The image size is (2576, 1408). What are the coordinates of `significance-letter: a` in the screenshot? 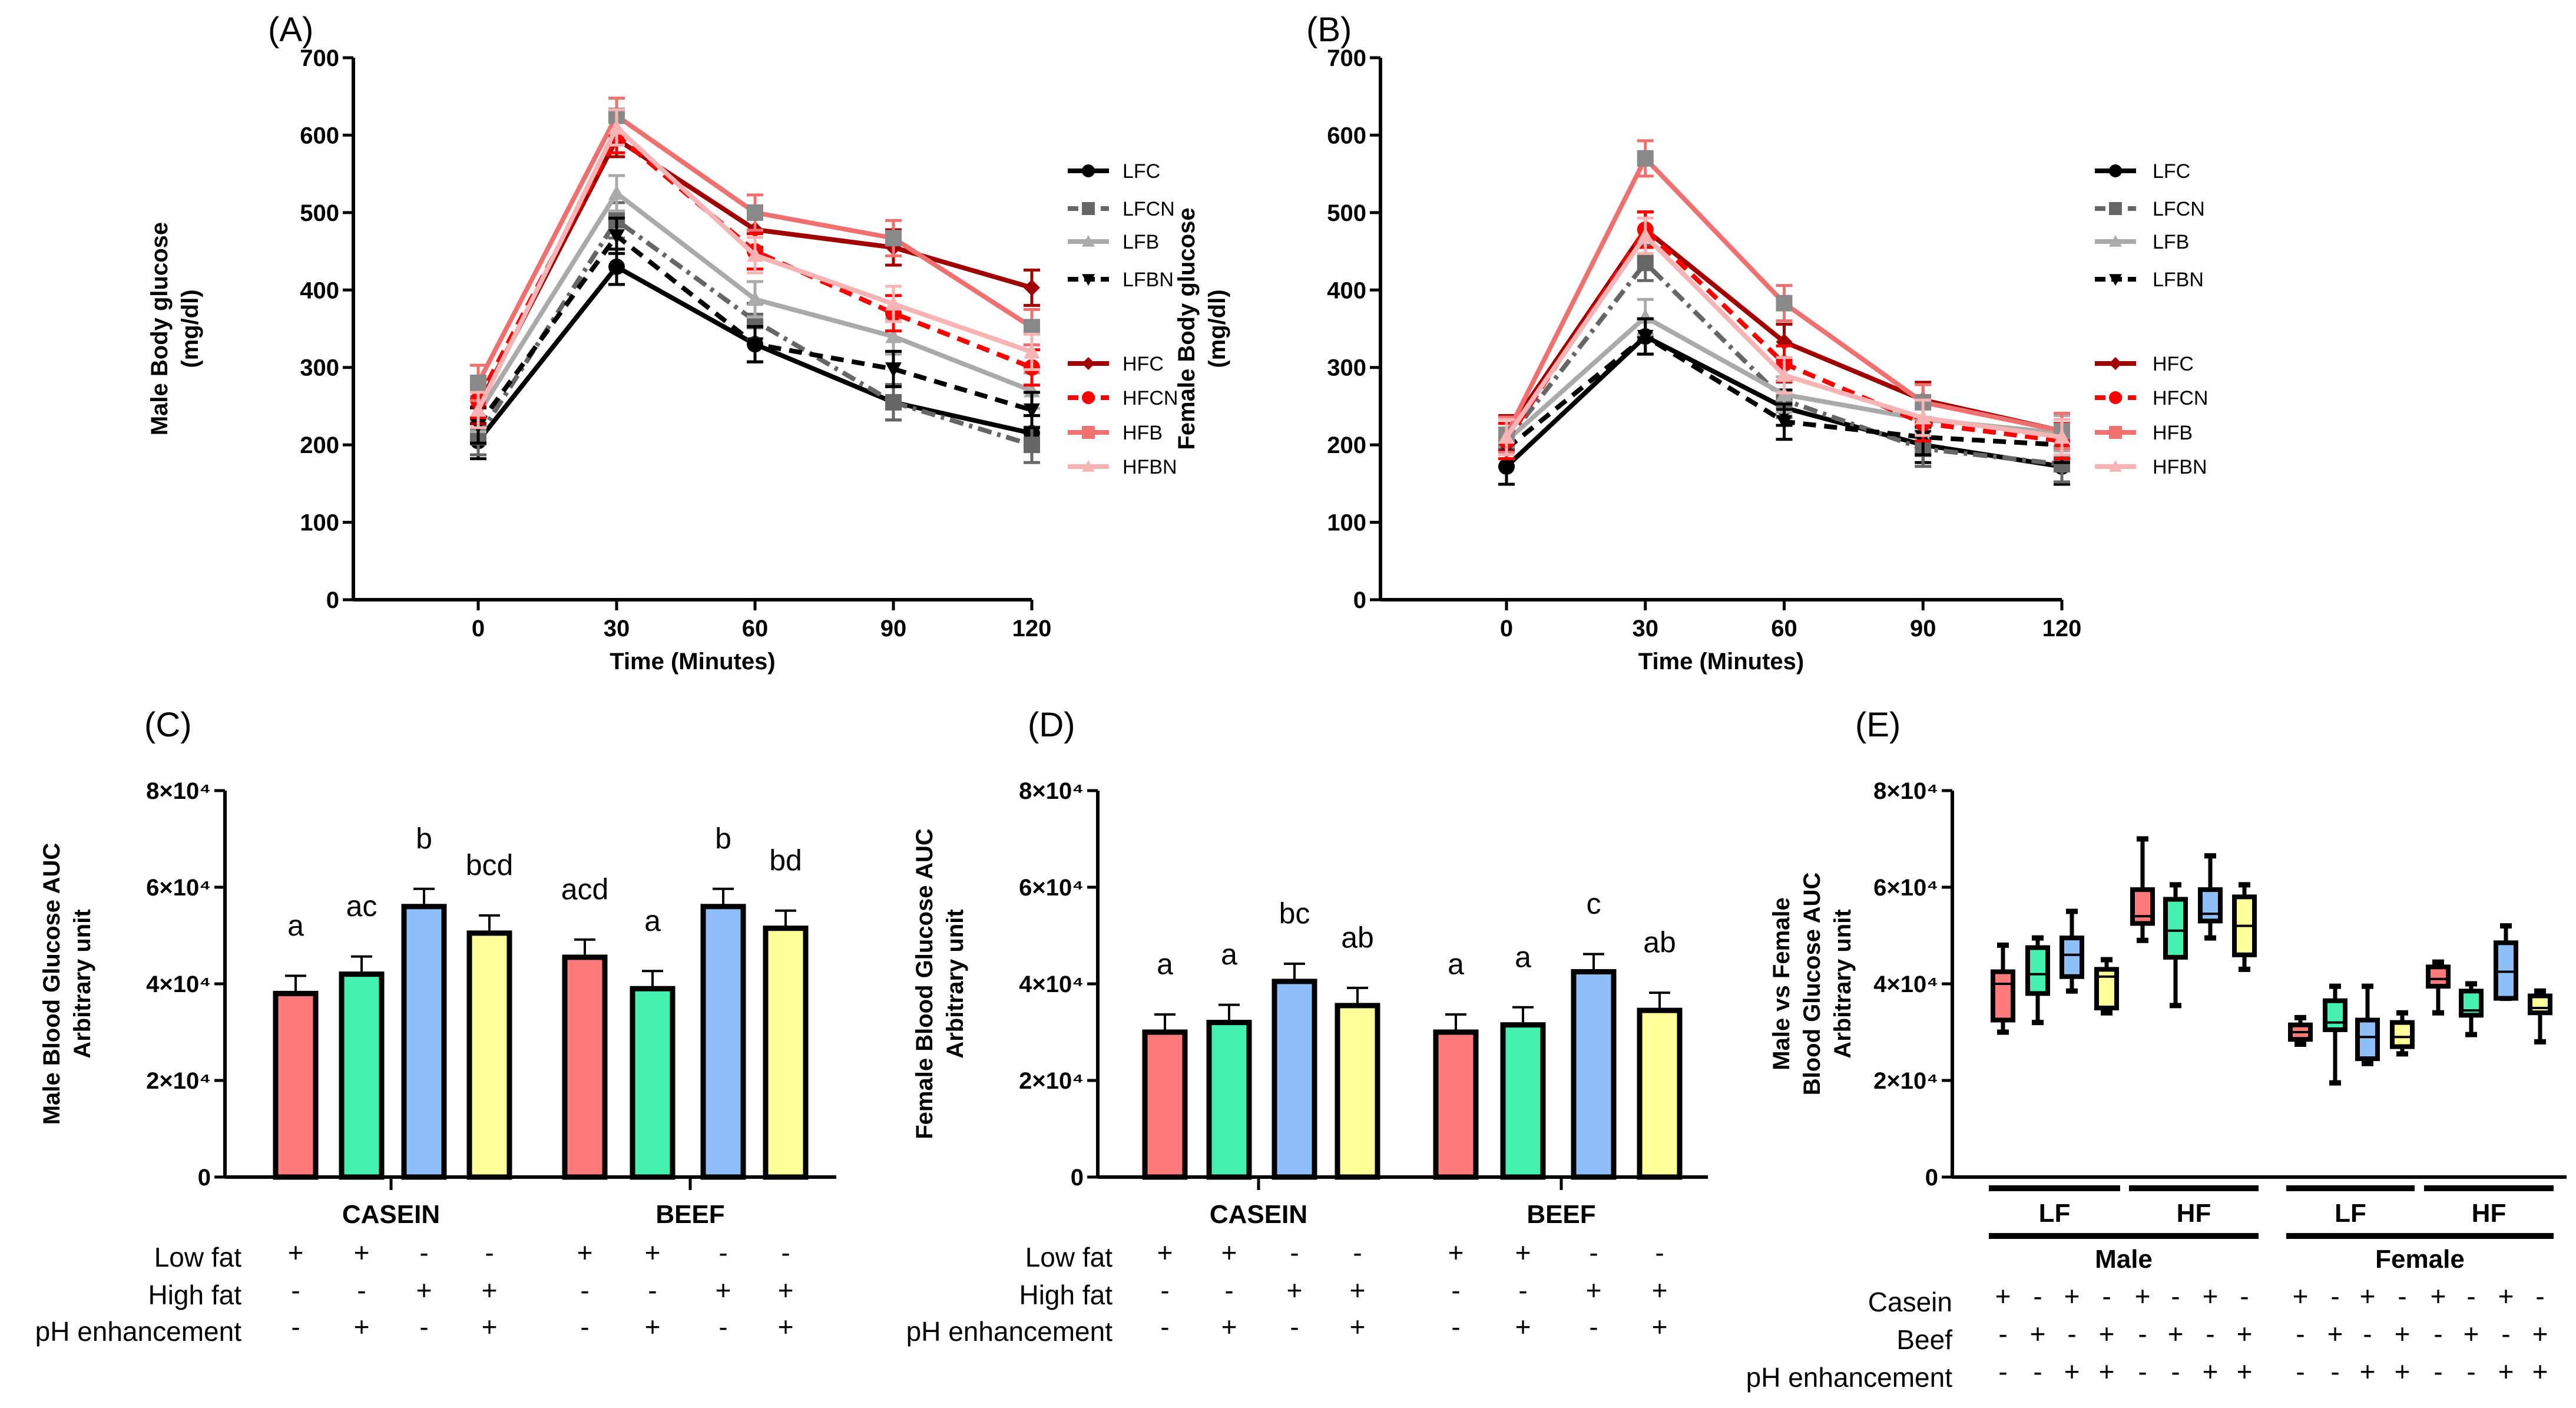 It's located at (1456, 965).